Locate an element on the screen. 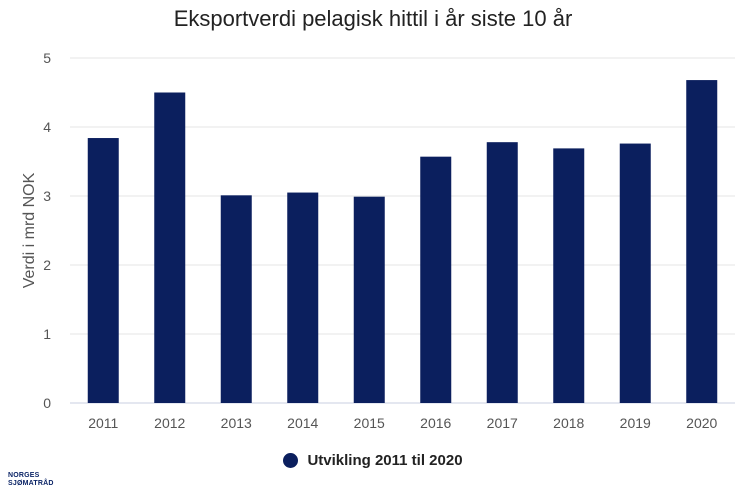  bar-2014 is located at coordinates (303, 297).